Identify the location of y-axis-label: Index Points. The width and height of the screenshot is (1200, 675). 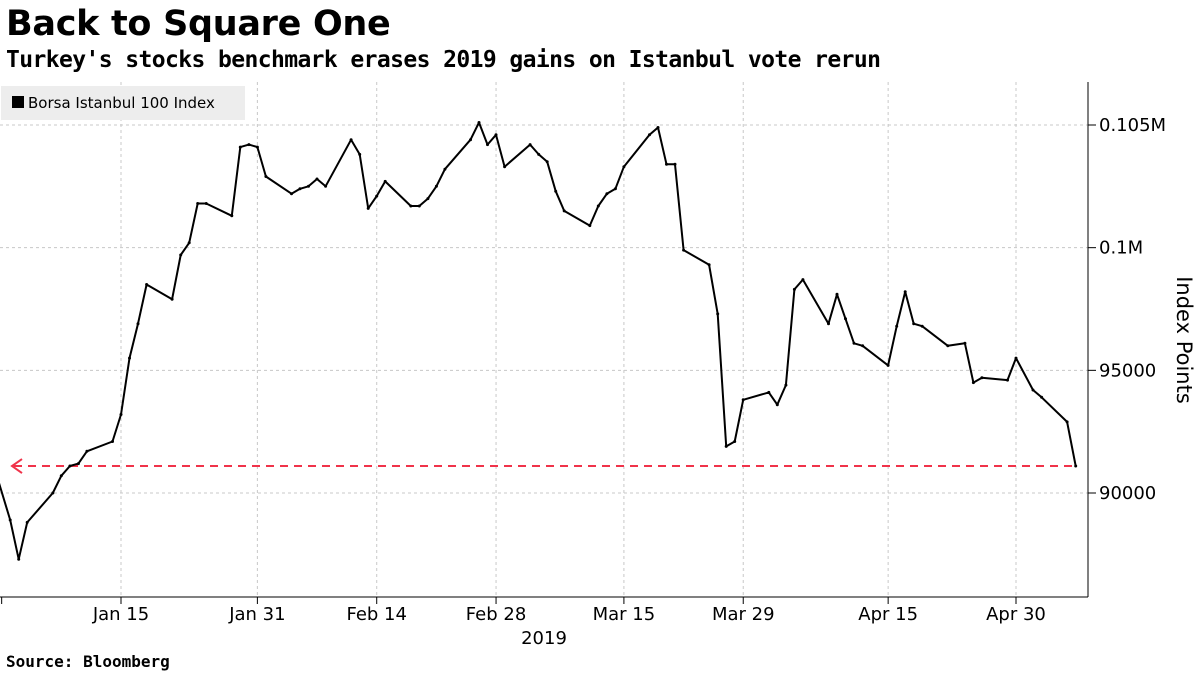
(1184, 340).